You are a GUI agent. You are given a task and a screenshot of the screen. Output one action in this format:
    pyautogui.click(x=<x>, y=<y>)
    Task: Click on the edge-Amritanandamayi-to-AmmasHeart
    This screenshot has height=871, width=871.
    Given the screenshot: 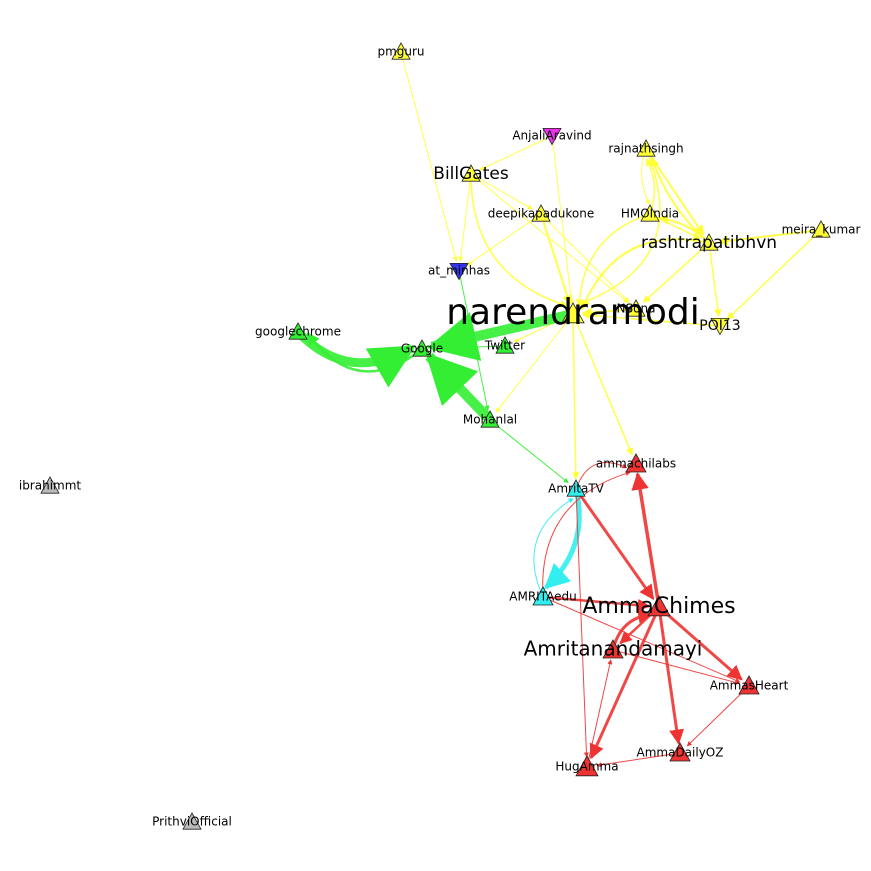 What is the action you would take?
    pyautogui.click(x=676, y=667)
    